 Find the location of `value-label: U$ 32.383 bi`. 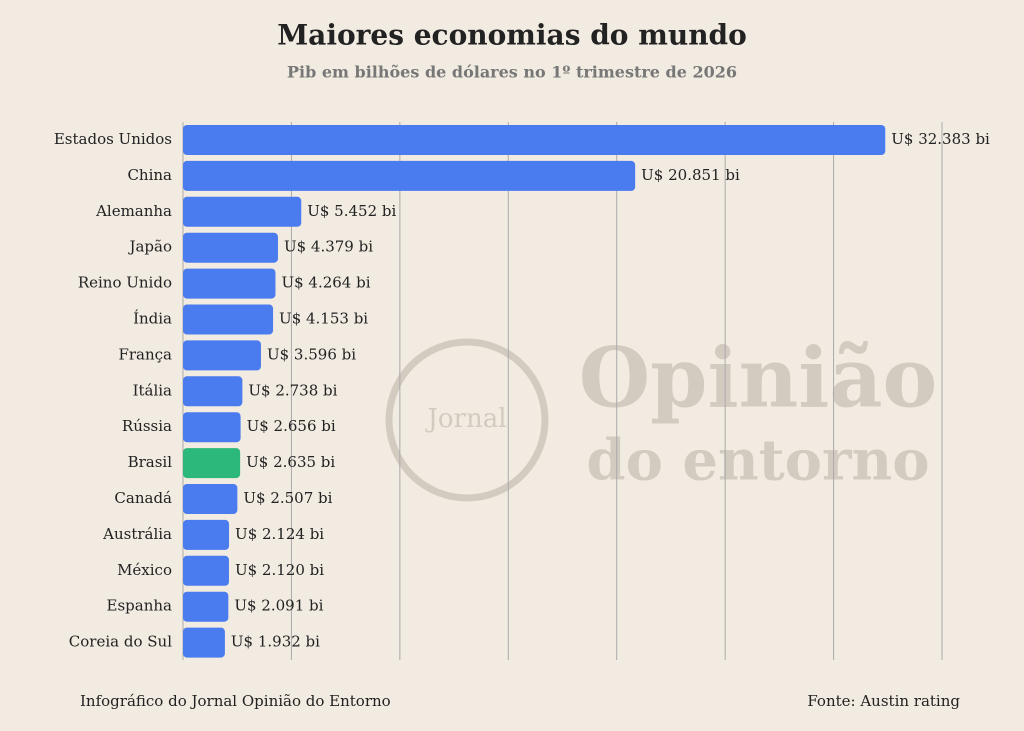

value-label: U$ 32.383 bi is located at coordinates (940, 139).